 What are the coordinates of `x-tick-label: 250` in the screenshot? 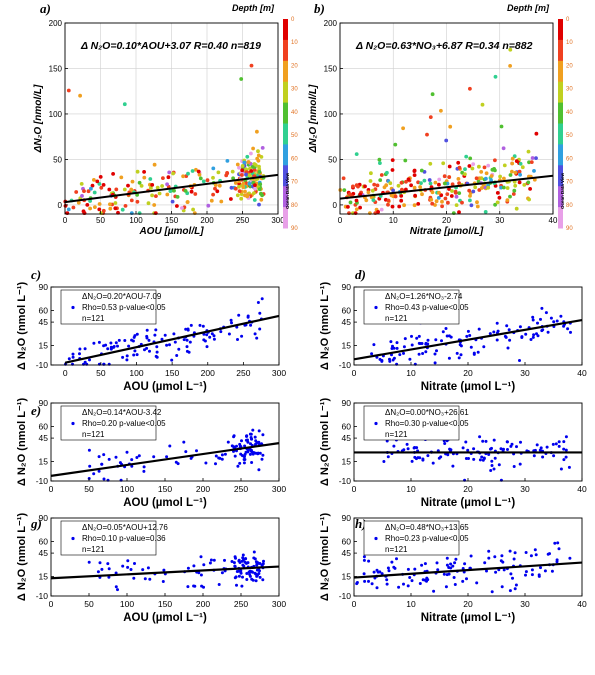 It's located at (241, 604).